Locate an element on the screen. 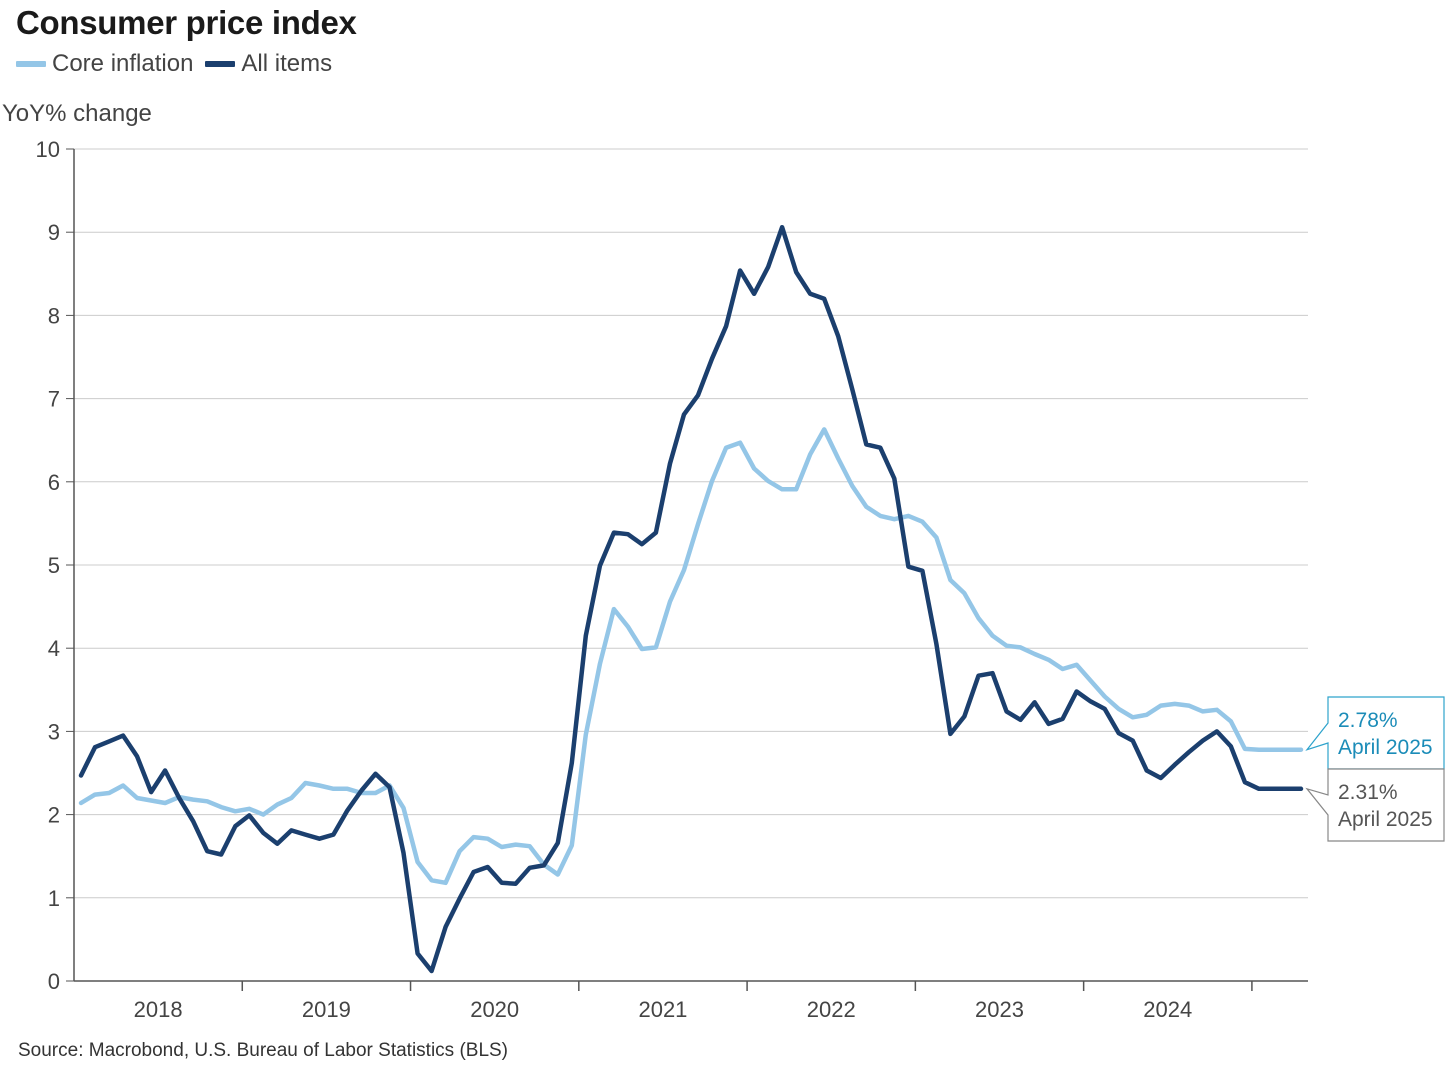 This screenshot has width=1456, height=1071. x-tick-label: 2018 is located at coordinates (158, 1009).